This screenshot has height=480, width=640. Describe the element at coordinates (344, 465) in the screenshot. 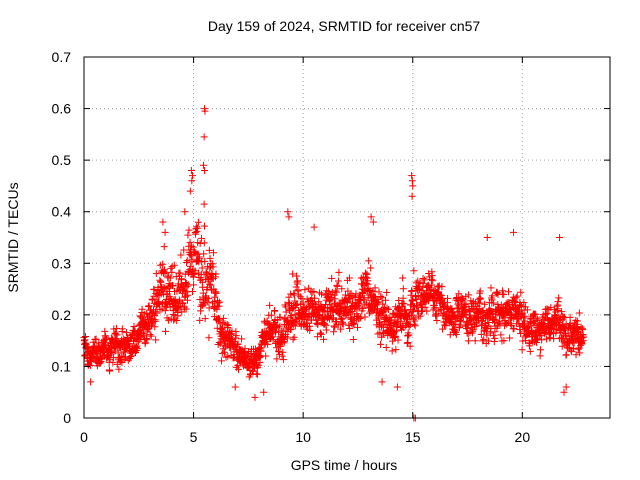

I see `x-axis-label: GPS time / hours` at that location.